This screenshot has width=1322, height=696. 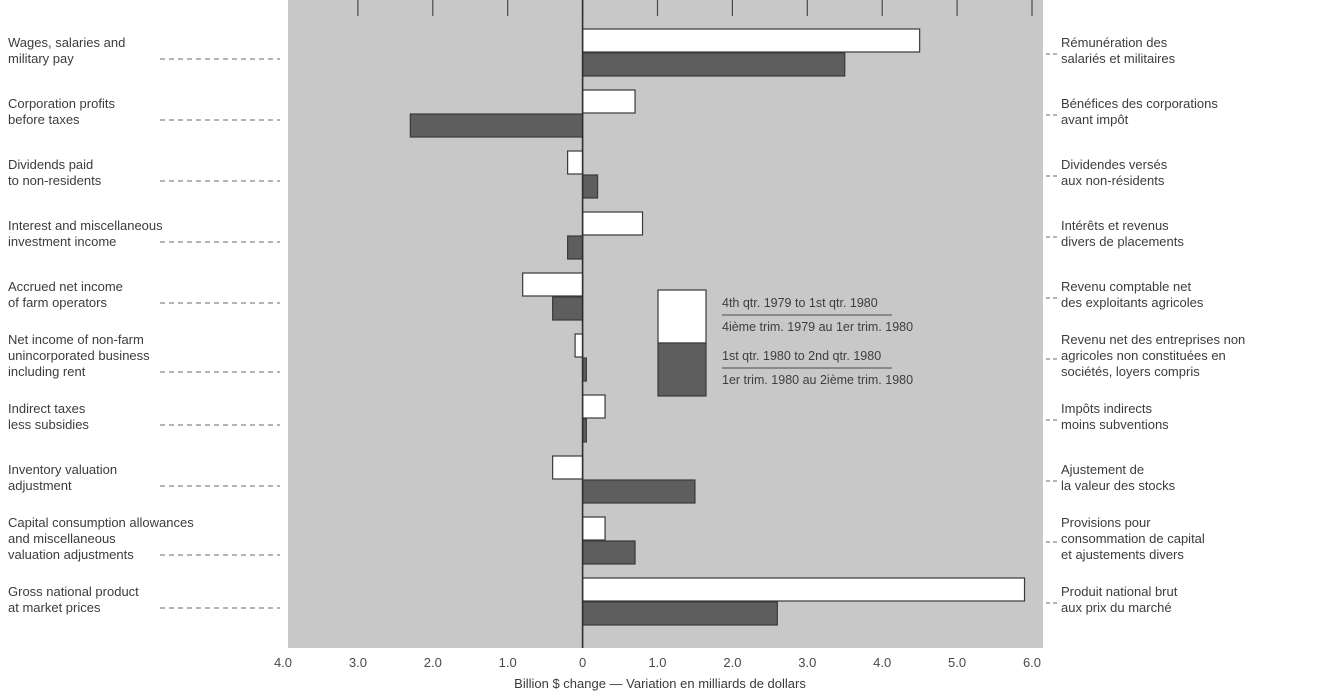 What do you see at coordinates (48, 424) in the screenshot?
I see `category-label-en: less subsidies` at bounding box center [48, 424].